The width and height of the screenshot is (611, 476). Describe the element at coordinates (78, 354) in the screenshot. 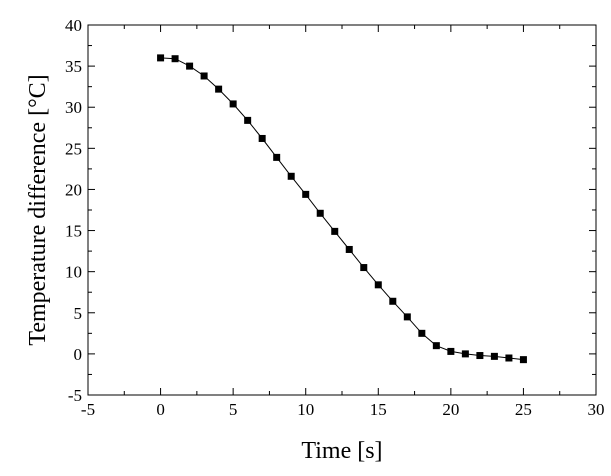

I see `y-tick-label: 0` at that location.